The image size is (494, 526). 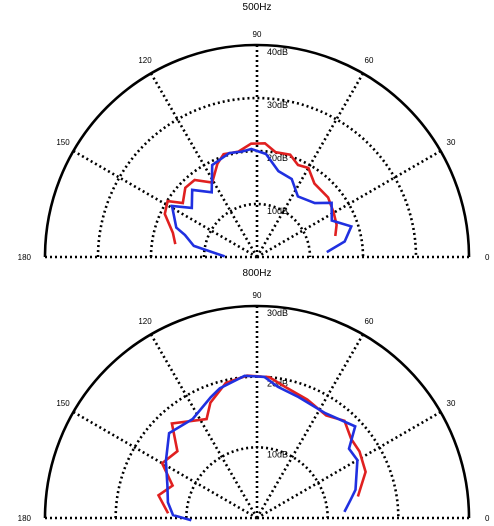 I want to click on frequency-label: 800Hz, so click(x=257, y=273).